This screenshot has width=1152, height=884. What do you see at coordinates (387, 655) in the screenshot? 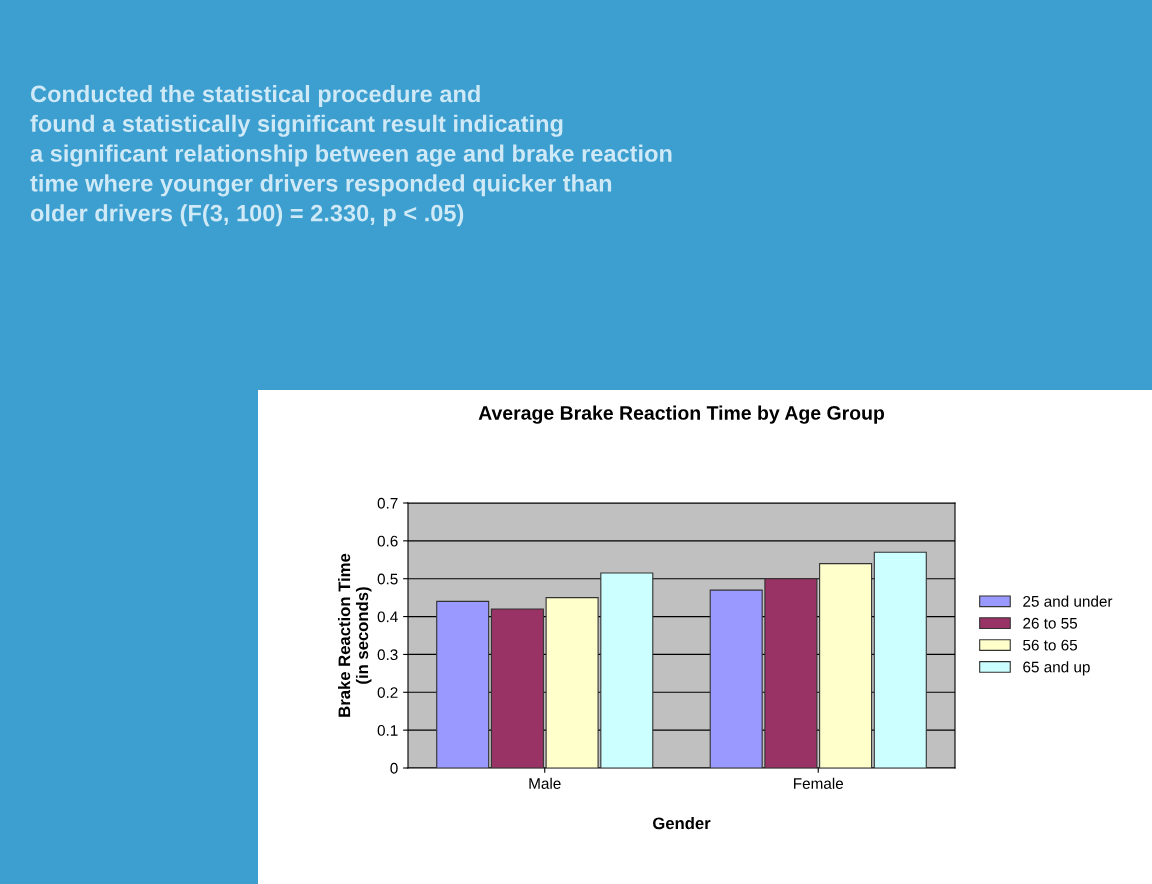
I see `y-tick-label: 0.3` at bounding box center [387, 655].